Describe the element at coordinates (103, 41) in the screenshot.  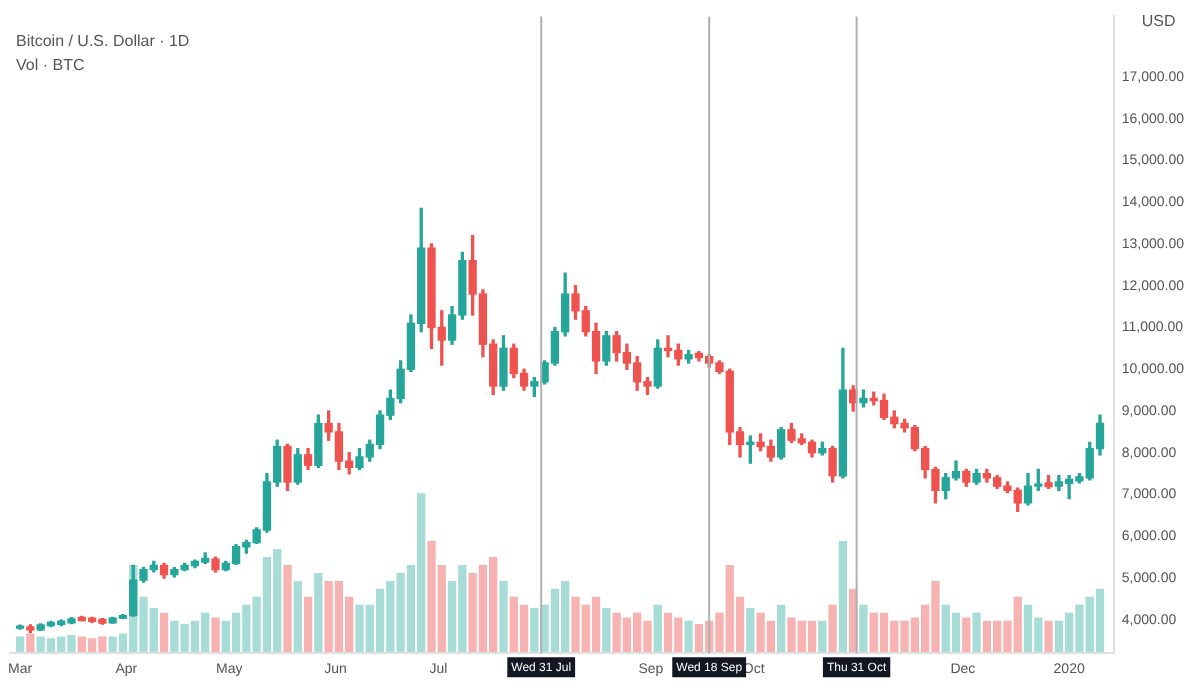
I see `text: Bitcoin / U.S. Dollar · 1D` at that location.